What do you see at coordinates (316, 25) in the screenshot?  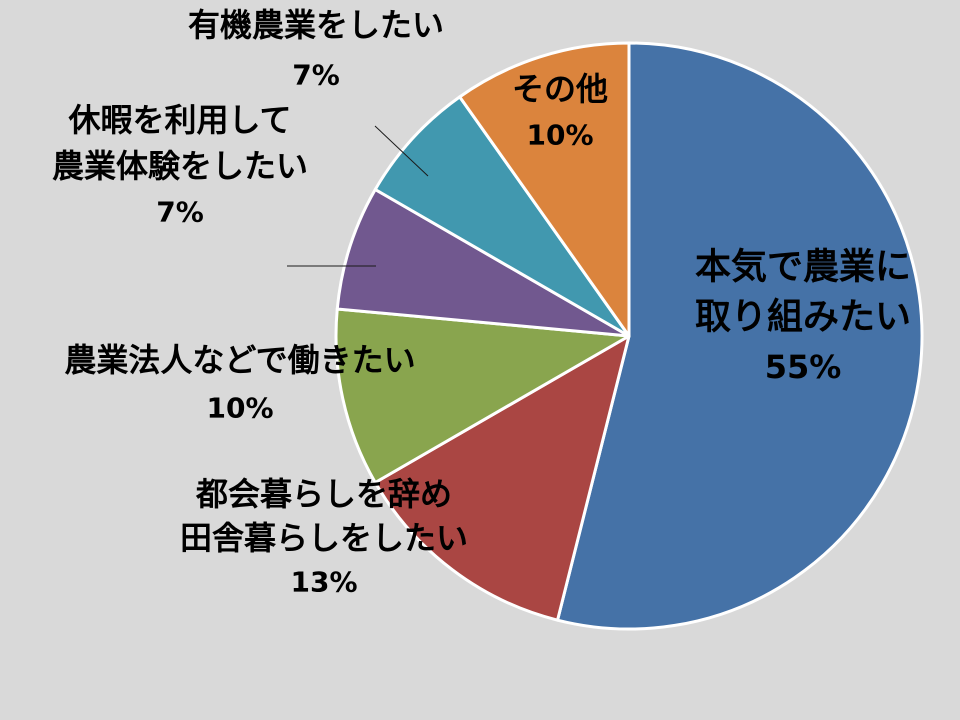 I see `slice-category-label: 有機農業をしたい` at bounding box center [316, 25].